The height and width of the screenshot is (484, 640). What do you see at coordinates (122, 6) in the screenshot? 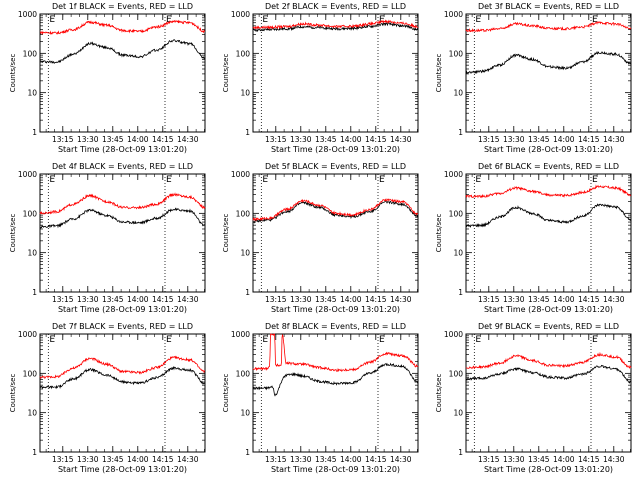
I see `chart-title: Det 1f BLACK = Events, RED = LLD` at bounding box center [122, 6].